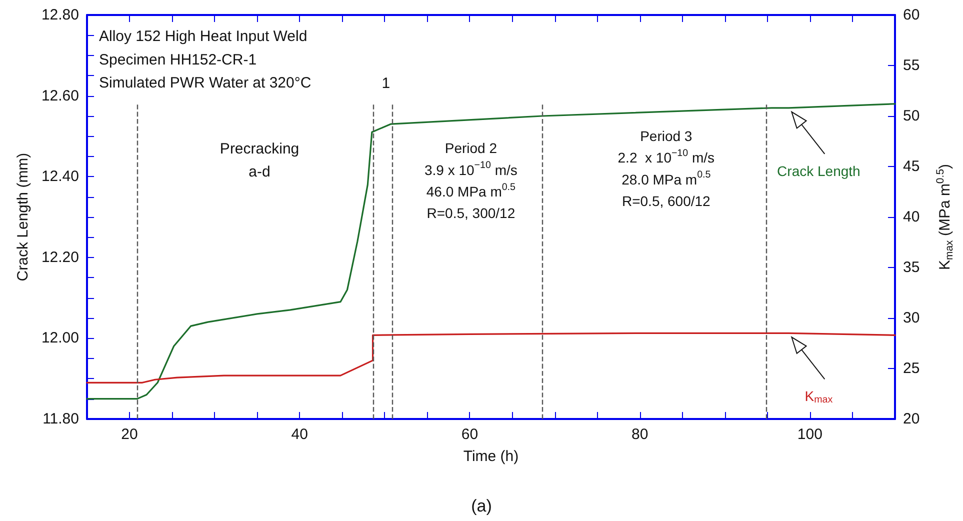 This screenshot has height=521, width=963. Describe the element at coordinates (205, 71) in the screenshot. I see `text: Specimen HH152-CR-1 Simulated PWR Water at 320°C` at that location.